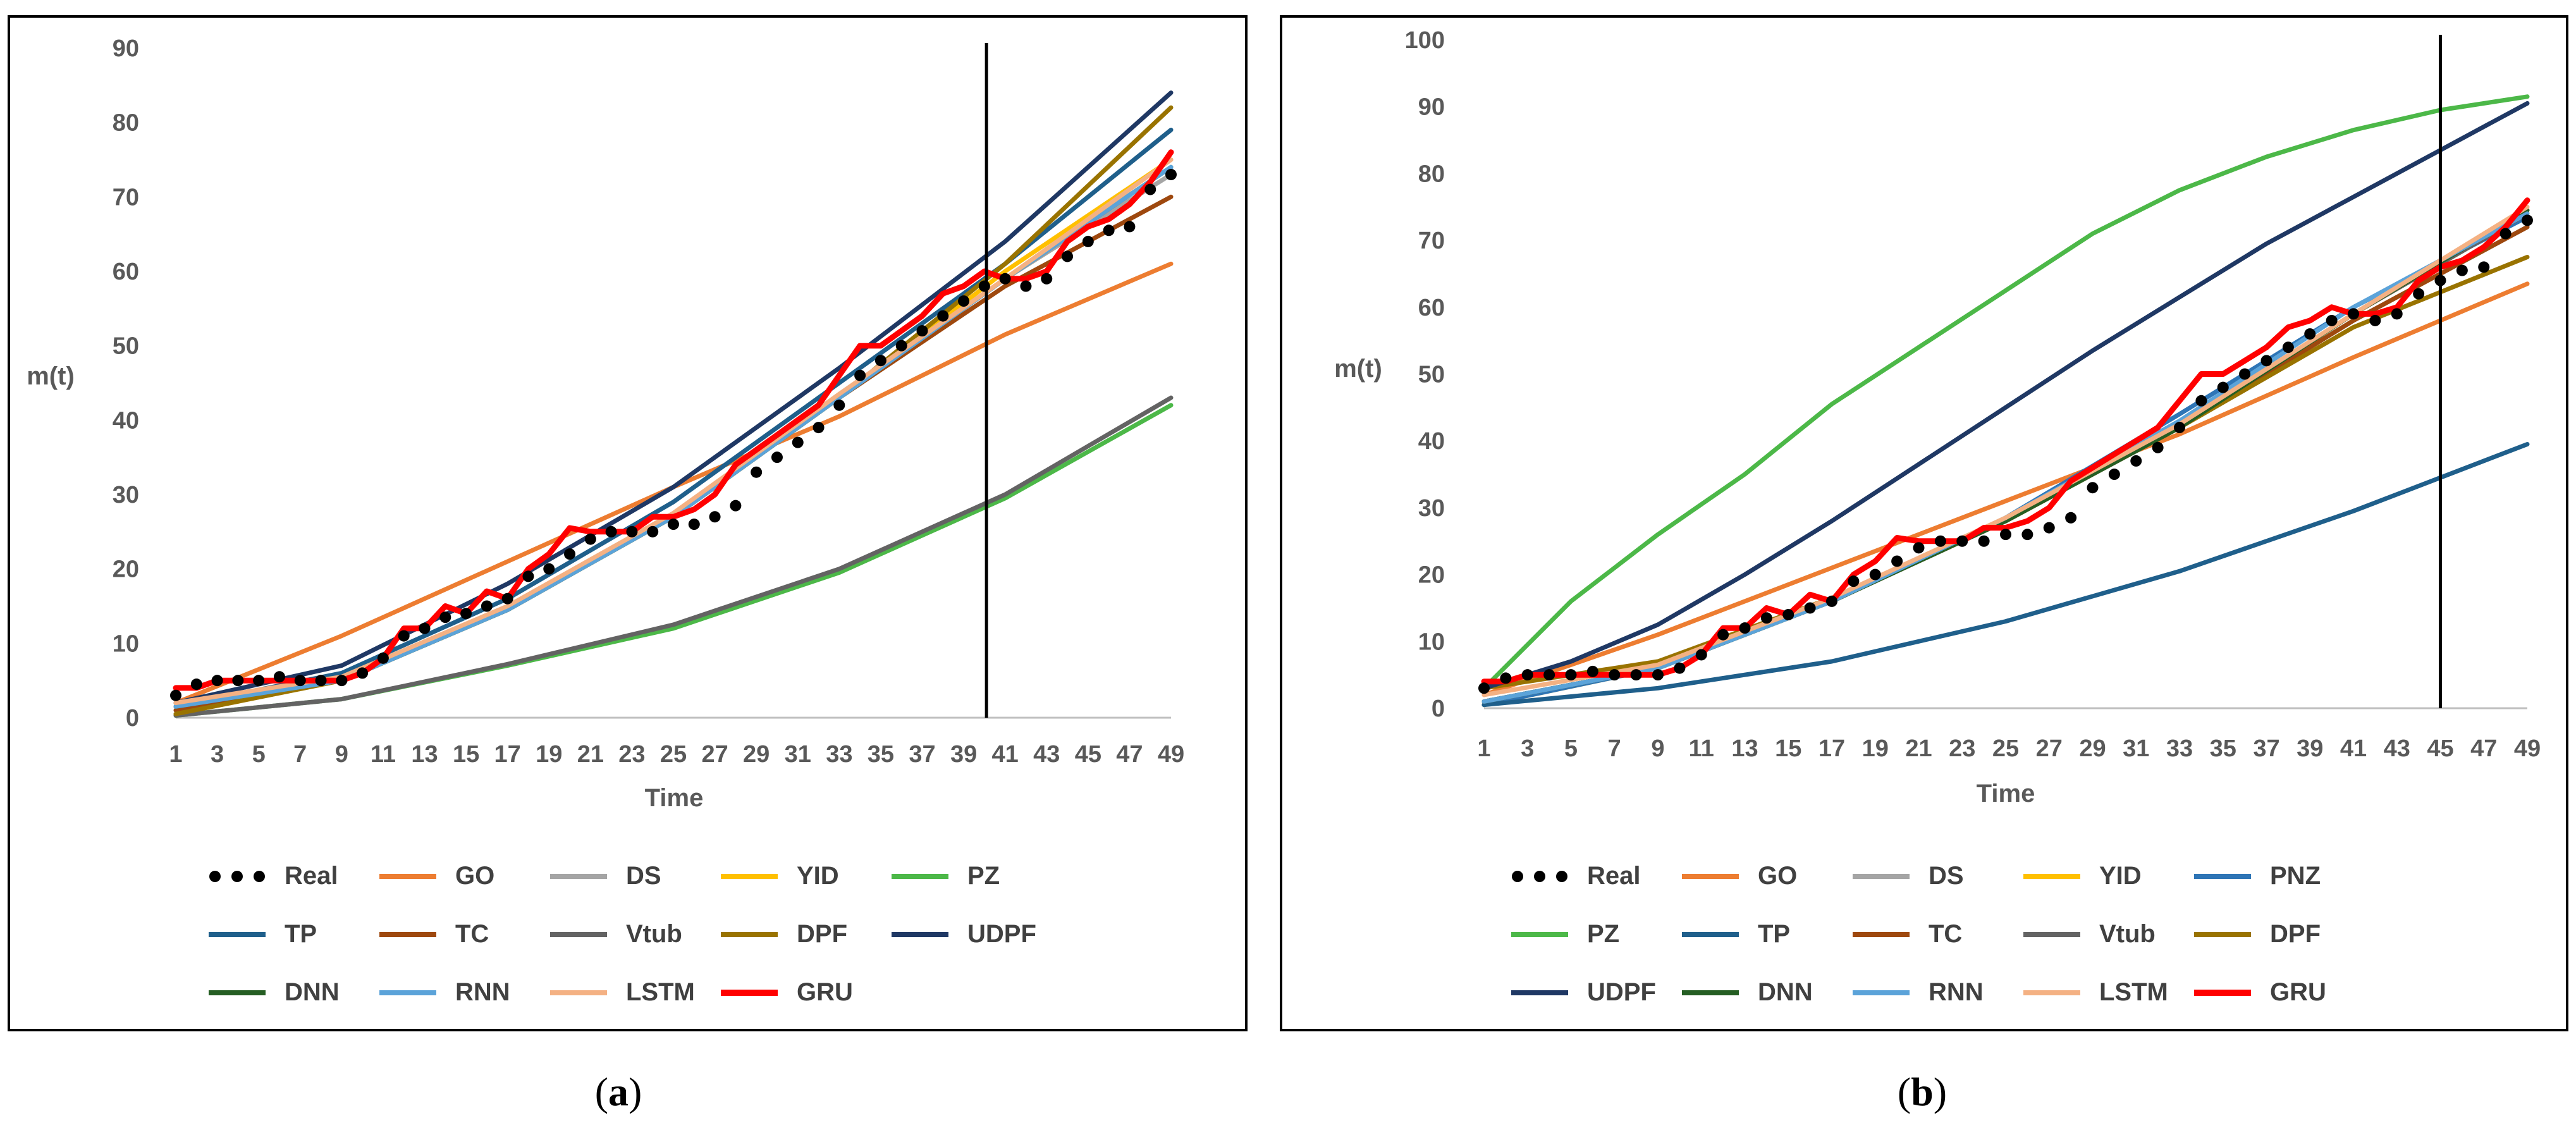 Image resolution: width=2576 pixels, height=1130 pixels. What do you see at coordinates (1171, 755) in the screenshot?
I see `x-tick-label-a: 49` at bounding box center [1171, 755].